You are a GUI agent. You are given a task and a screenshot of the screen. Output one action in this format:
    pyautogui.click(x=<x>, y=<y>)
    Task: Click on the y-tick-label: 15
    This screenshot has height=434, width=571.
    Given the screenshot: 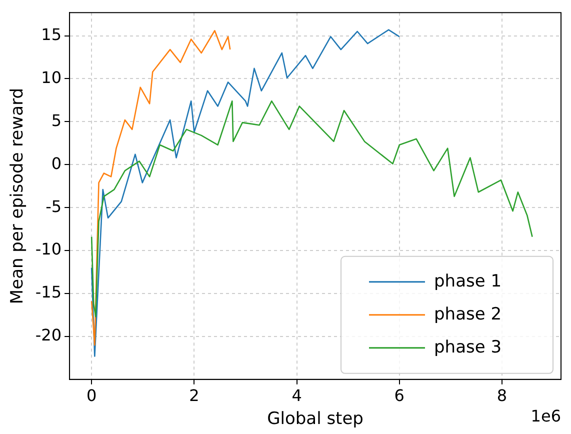 What is the action you would take?
    pyautogui.click(x=51, y=34)
    